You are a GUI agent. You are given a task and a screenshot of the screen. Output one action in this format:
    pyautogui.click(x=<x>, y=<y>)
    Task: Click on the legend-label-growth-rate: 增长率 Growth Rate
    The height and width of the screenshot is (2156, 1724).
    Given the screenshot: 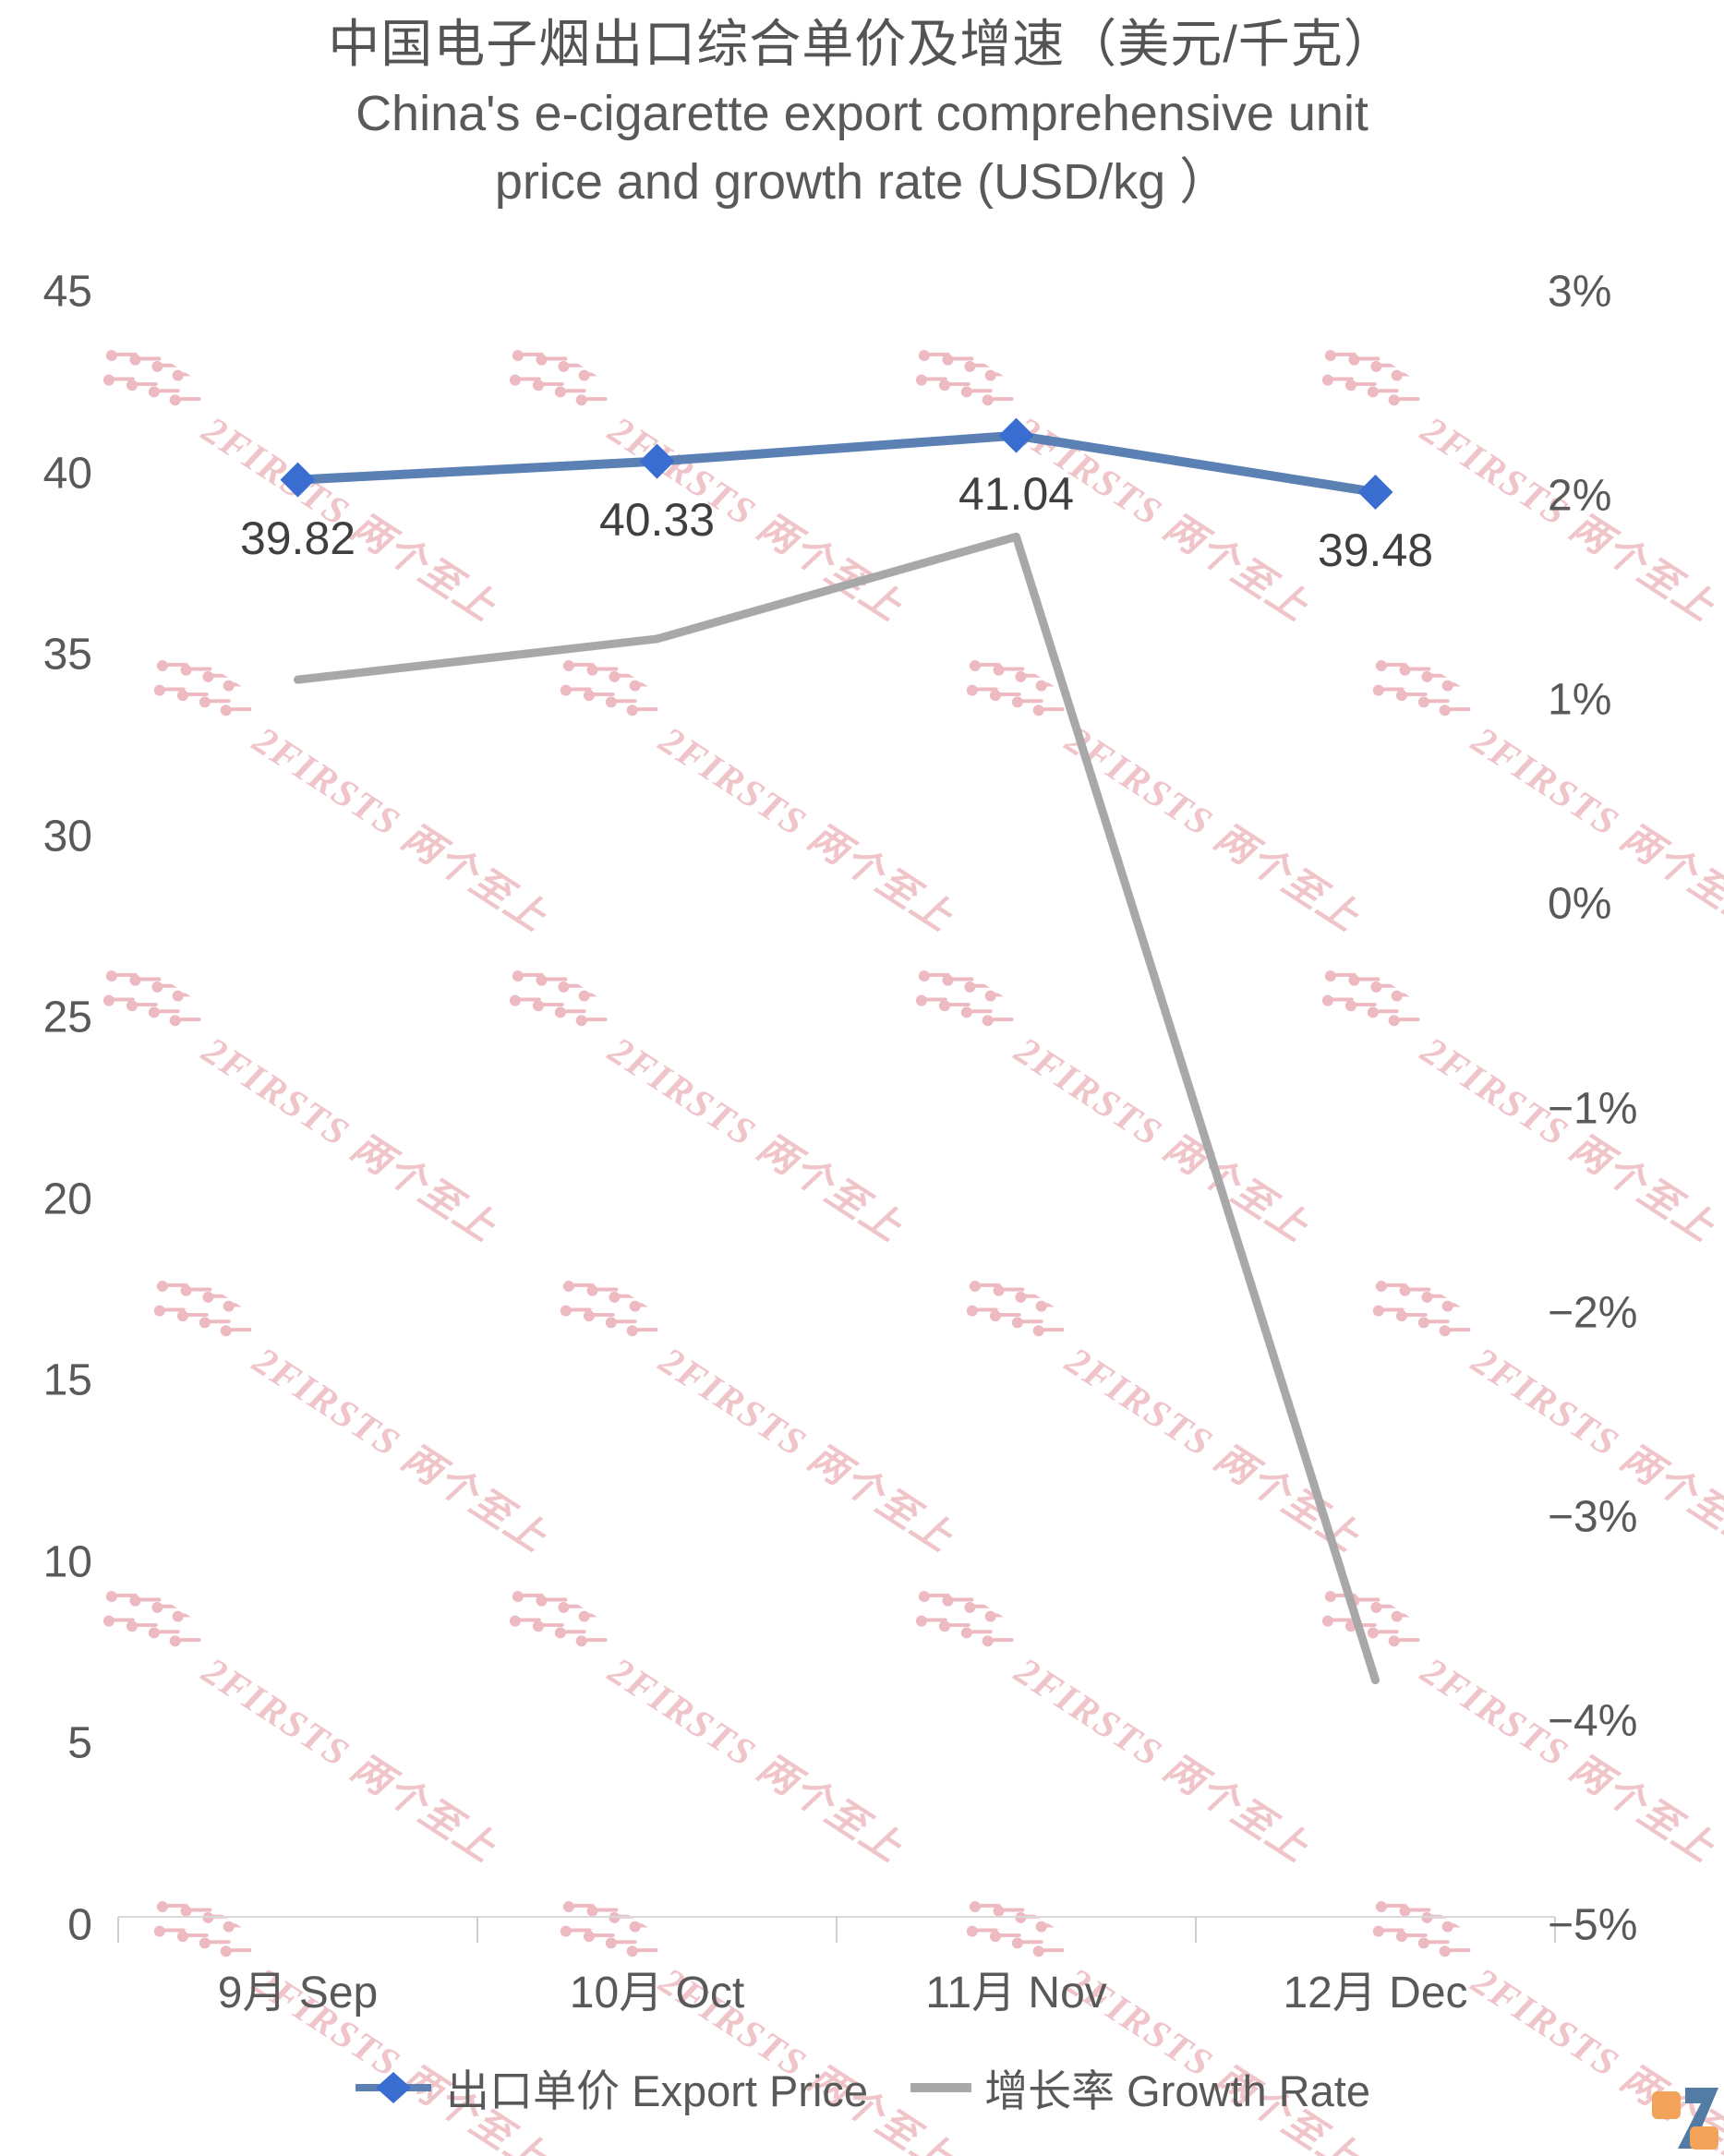 What is the action you would take?
    pyautogui.click(x=1177, y=2090)
    